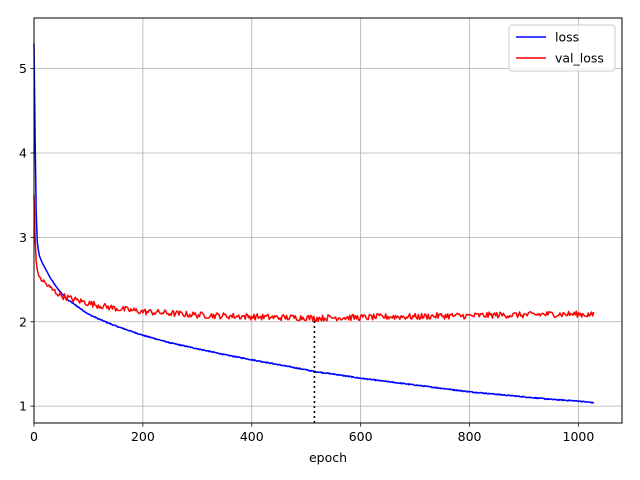 The width and height of the screenshot is (640, 480). I want to click on x-axis-title: epoch, so click(328, 457).